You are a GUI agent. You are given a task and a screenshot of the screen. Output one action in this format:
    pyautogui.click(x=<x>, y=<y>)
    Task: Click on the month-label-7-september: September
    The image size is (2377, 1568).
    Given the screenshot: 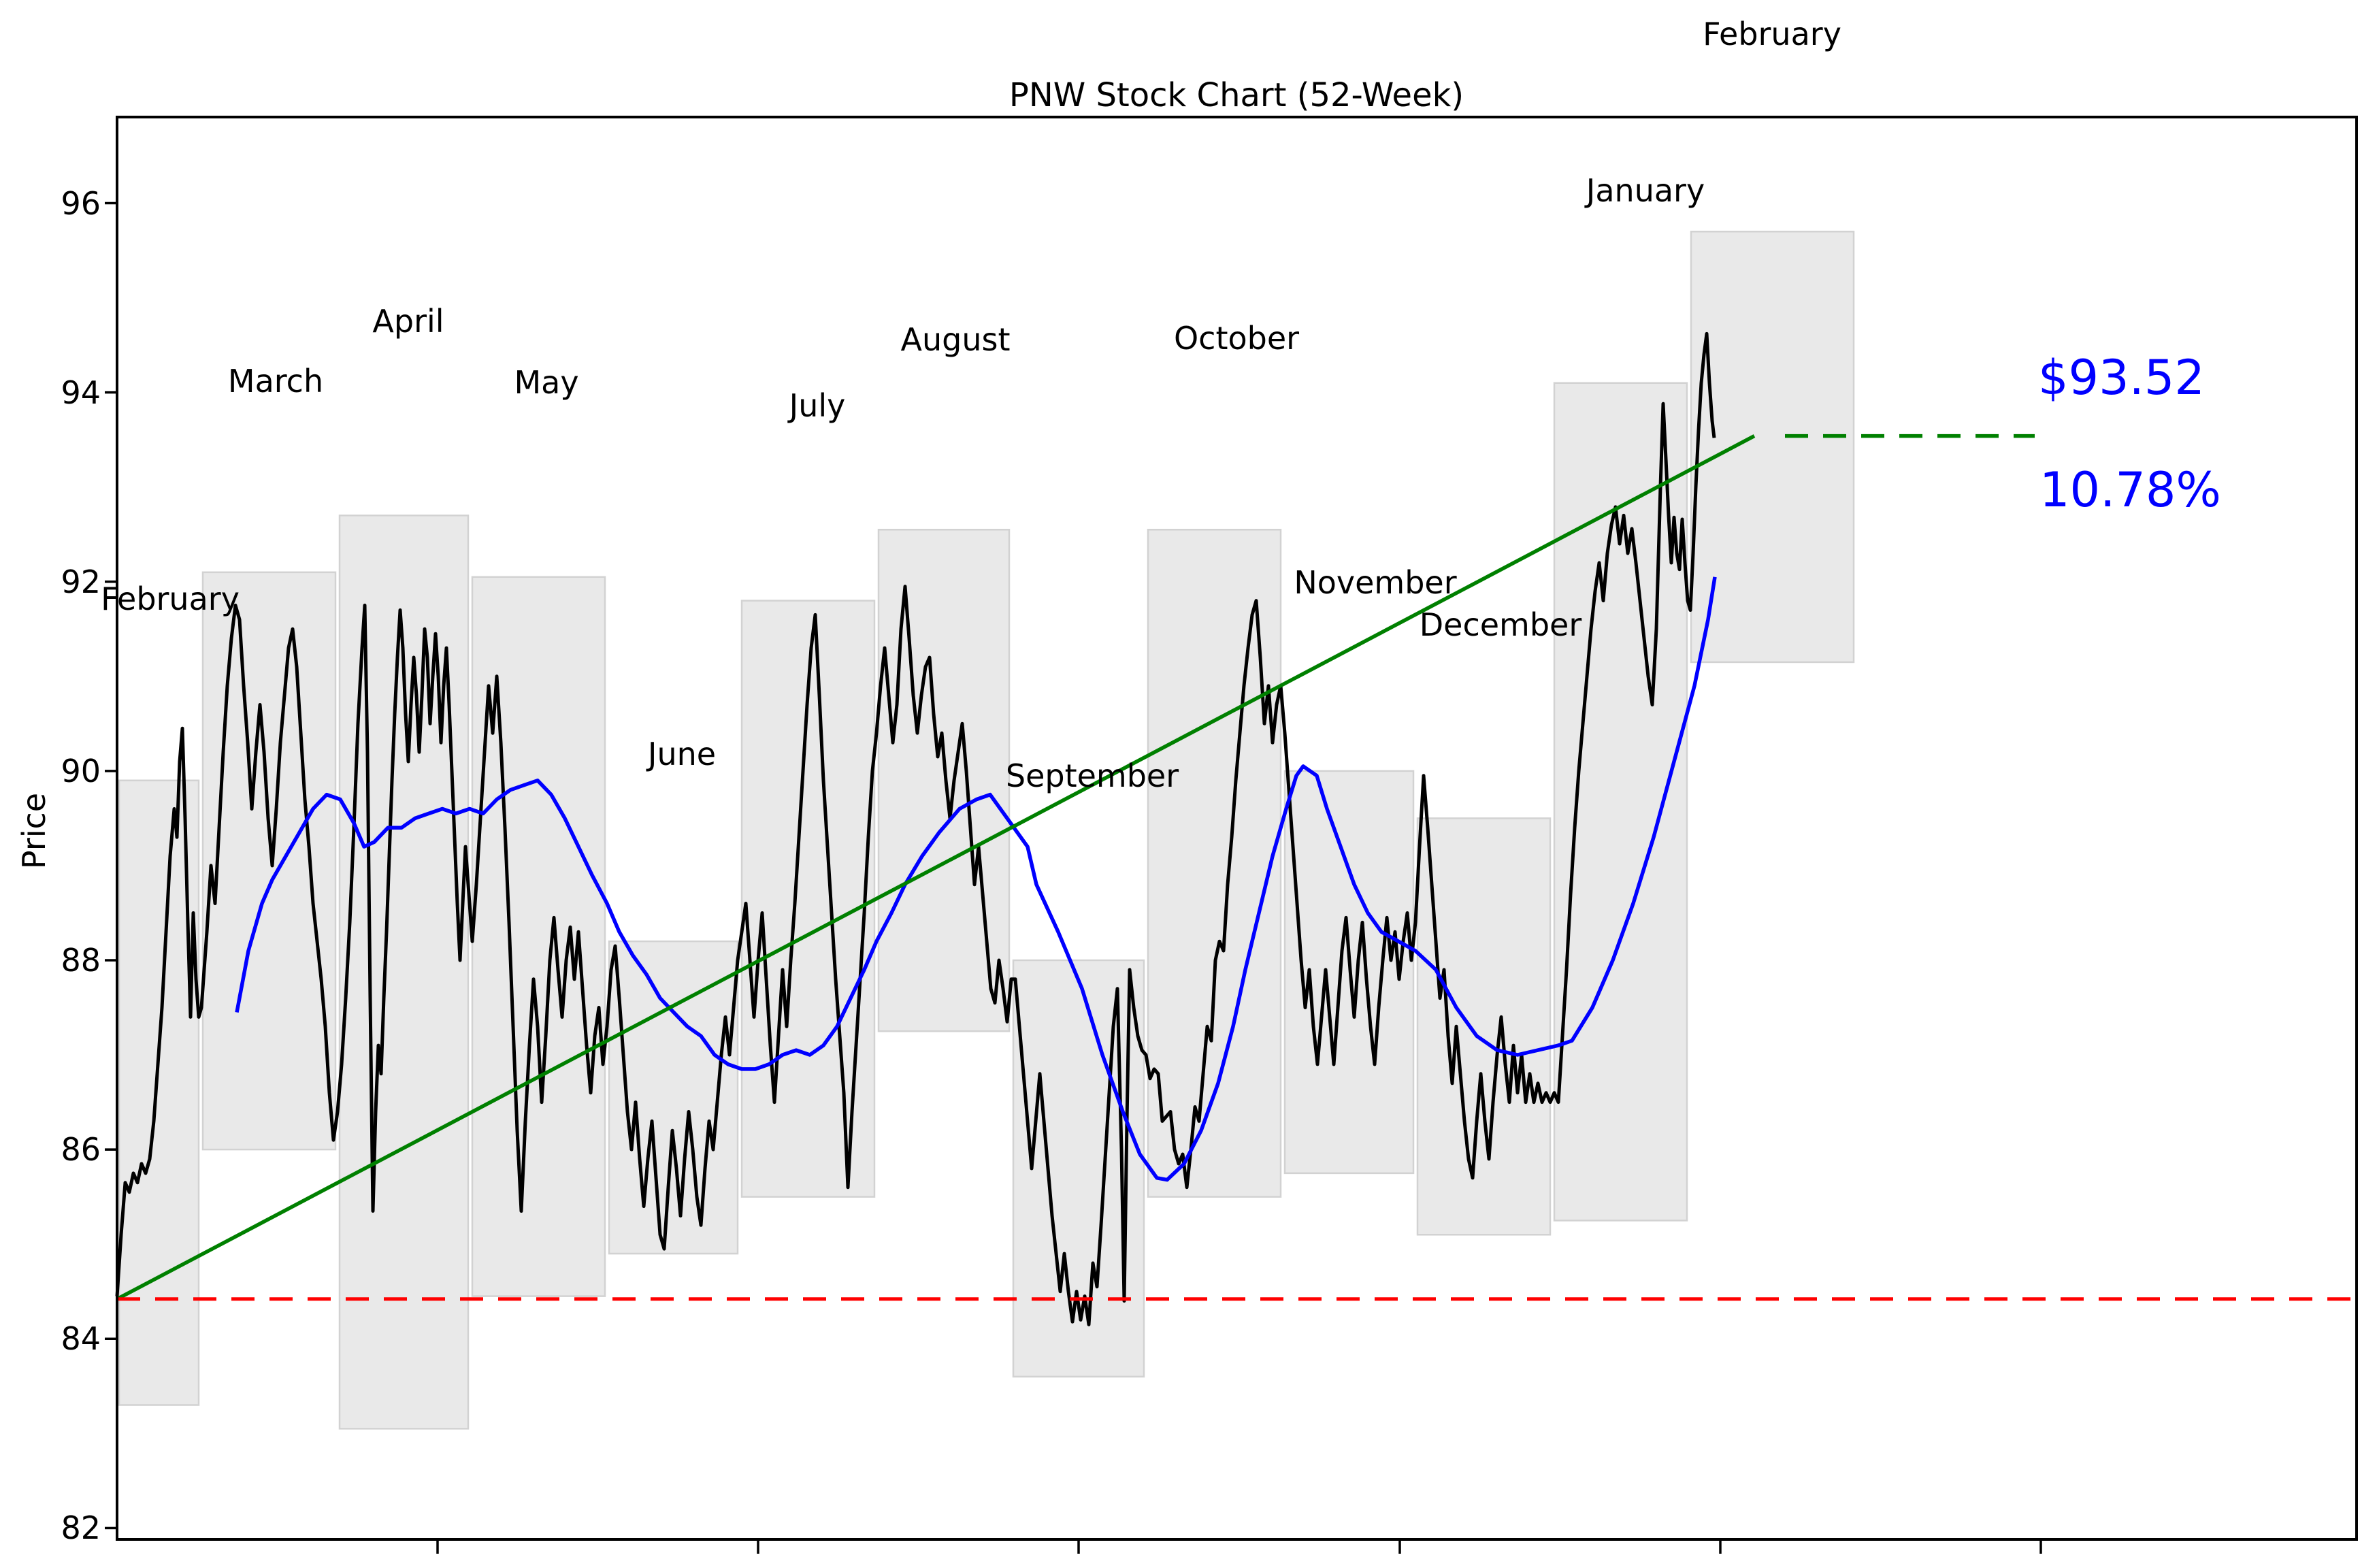 What is the action you would take?
    pyautogui.click(x=1092, y=776)
    